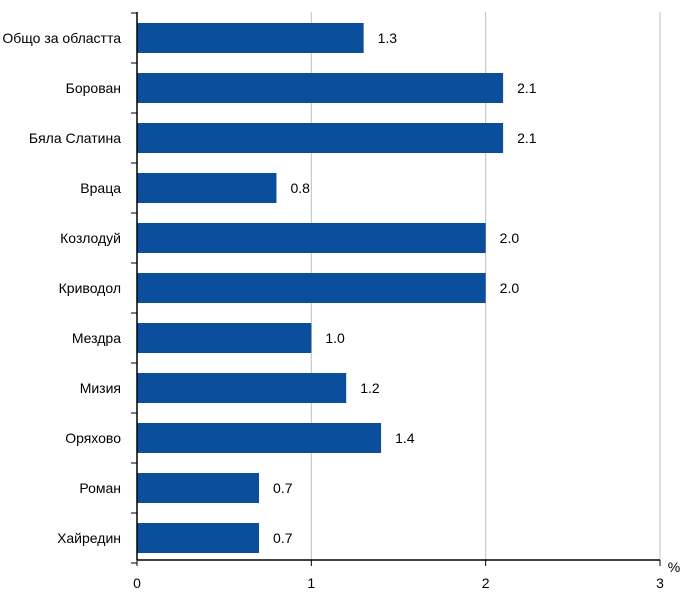  Describe the element at coordinates (300, 188) in the screenshot. I see `value-label-3: 0.8` at that location.